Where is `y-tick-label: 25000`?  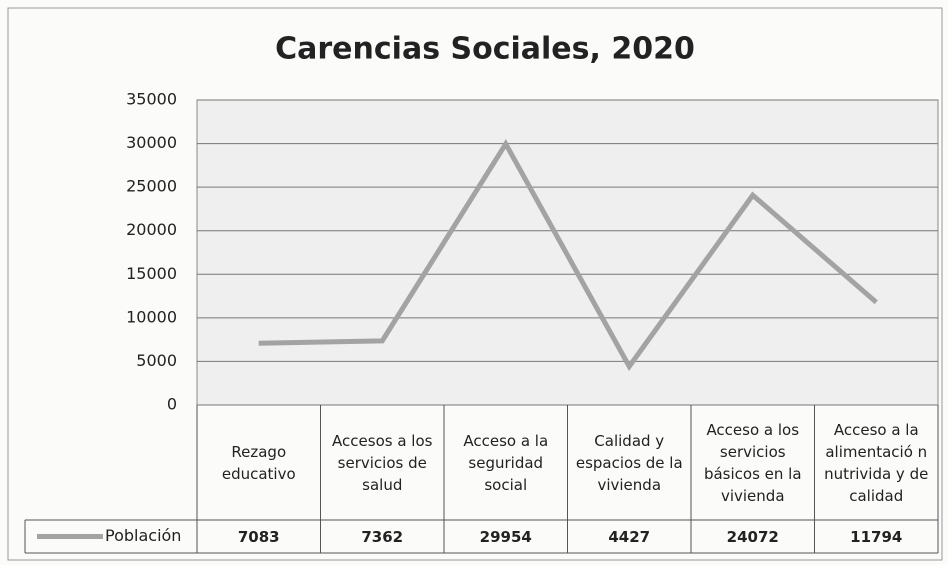 y-tick-label: 25000 is located at coordinates (151, 186).